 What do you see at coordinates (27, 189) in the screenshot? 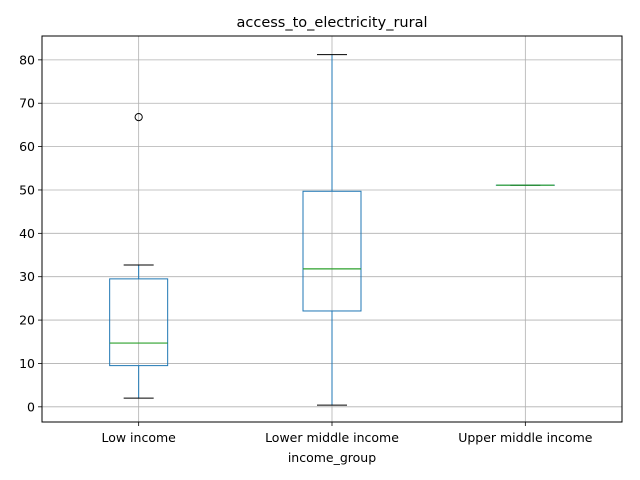
I see `y-tick-label: 50` at bounding box center [27, 189].